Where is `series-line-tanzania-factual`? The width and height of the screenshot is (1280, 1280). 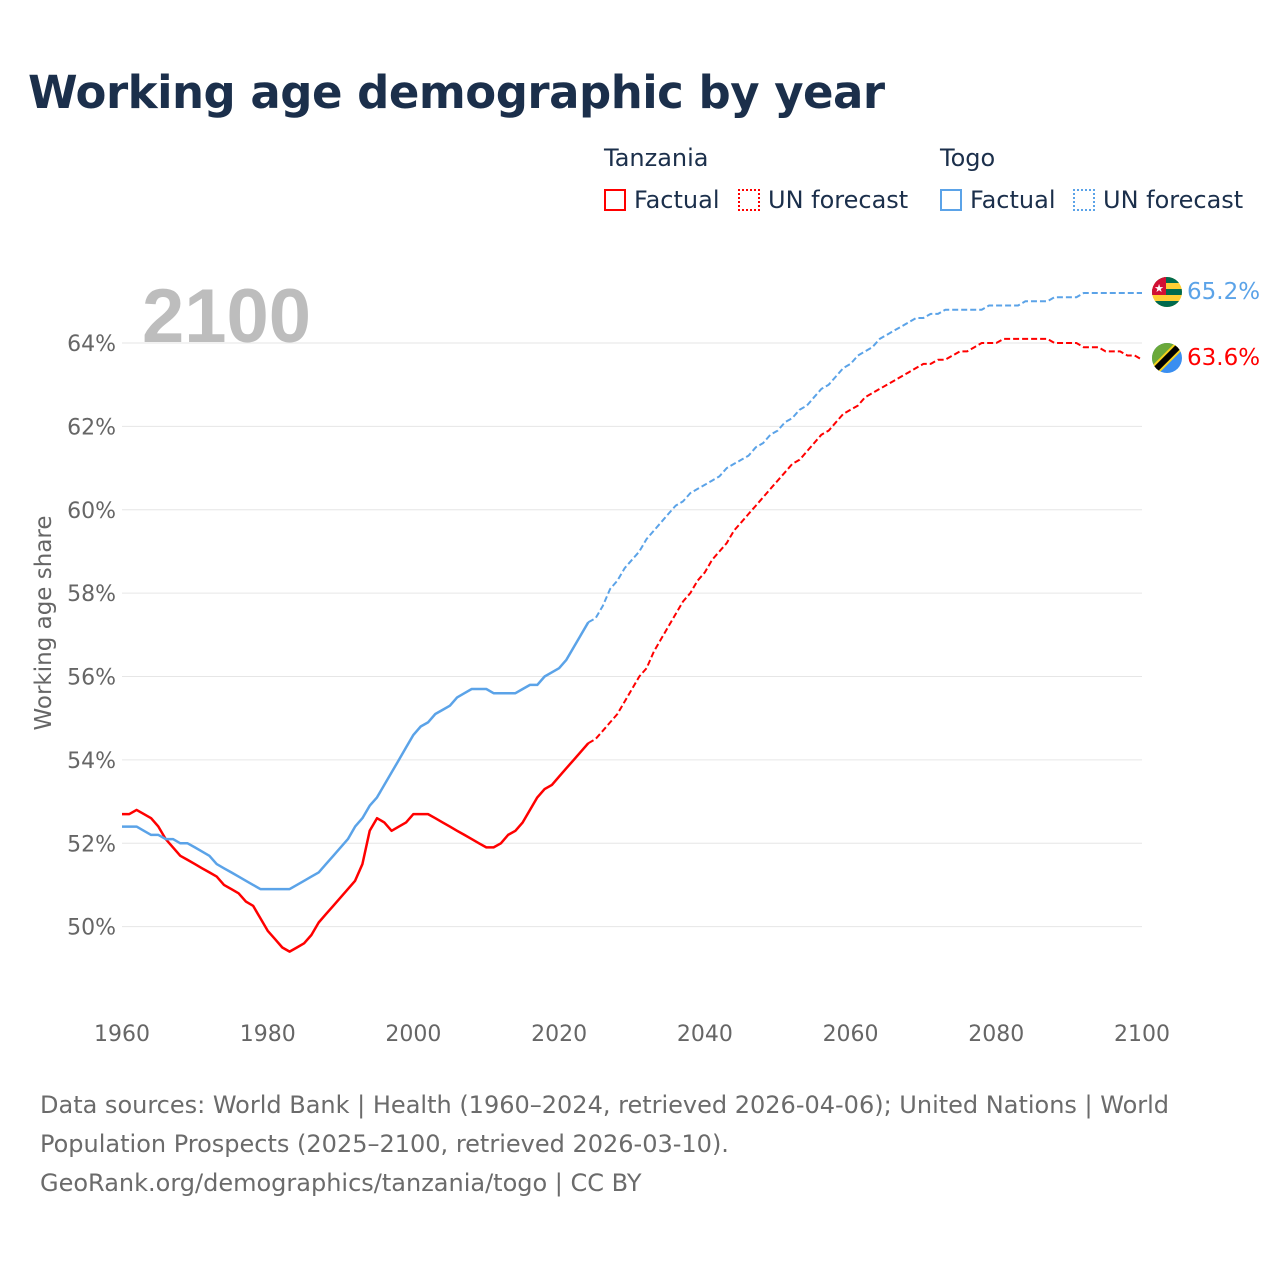 series-line-tanzania-factual is located at coordinates (356, 847).